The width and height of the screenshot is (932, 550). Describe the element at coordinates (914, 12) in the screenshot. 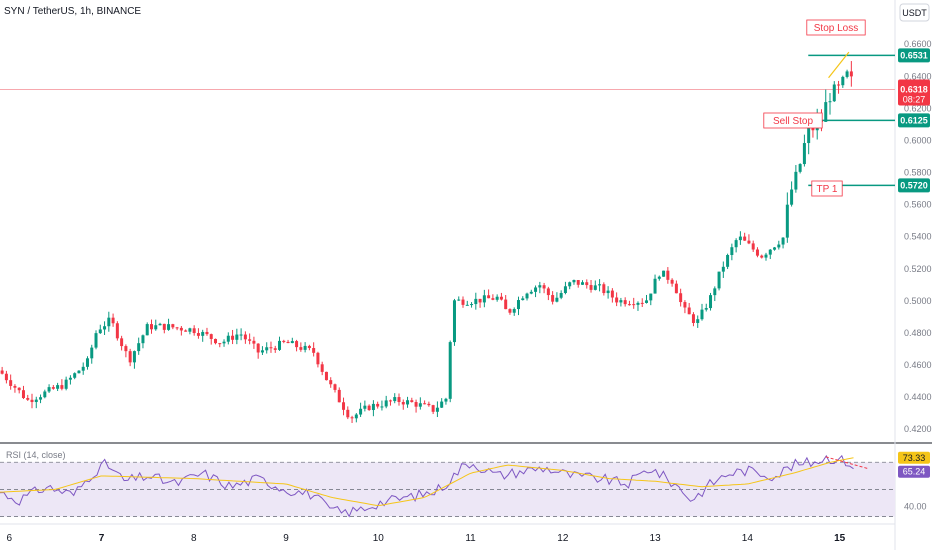

I see `currency-badge` at that location.